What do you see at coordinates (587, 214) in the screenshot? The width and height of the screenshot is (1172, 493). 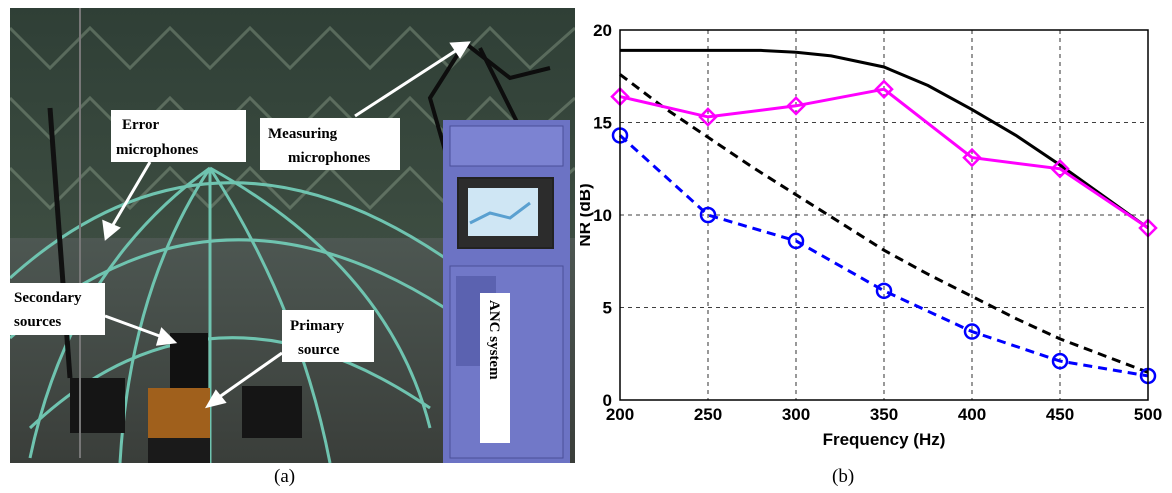 I see `y-axis-title: NR (dB)` at bounding box center [587, 214].